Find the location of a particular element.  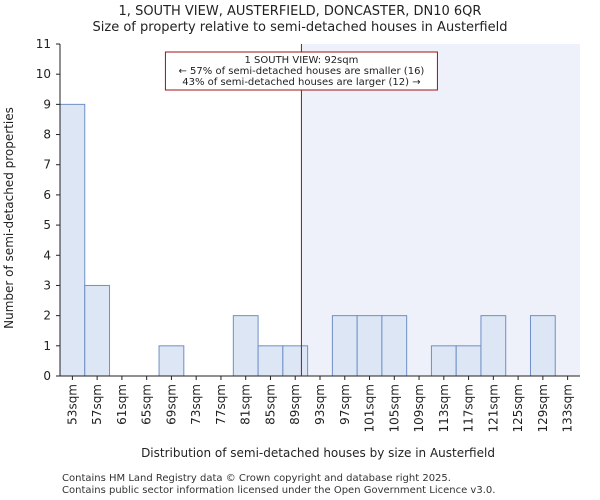

x-tick-label: 109sqm is located at coordinates (419, 408).